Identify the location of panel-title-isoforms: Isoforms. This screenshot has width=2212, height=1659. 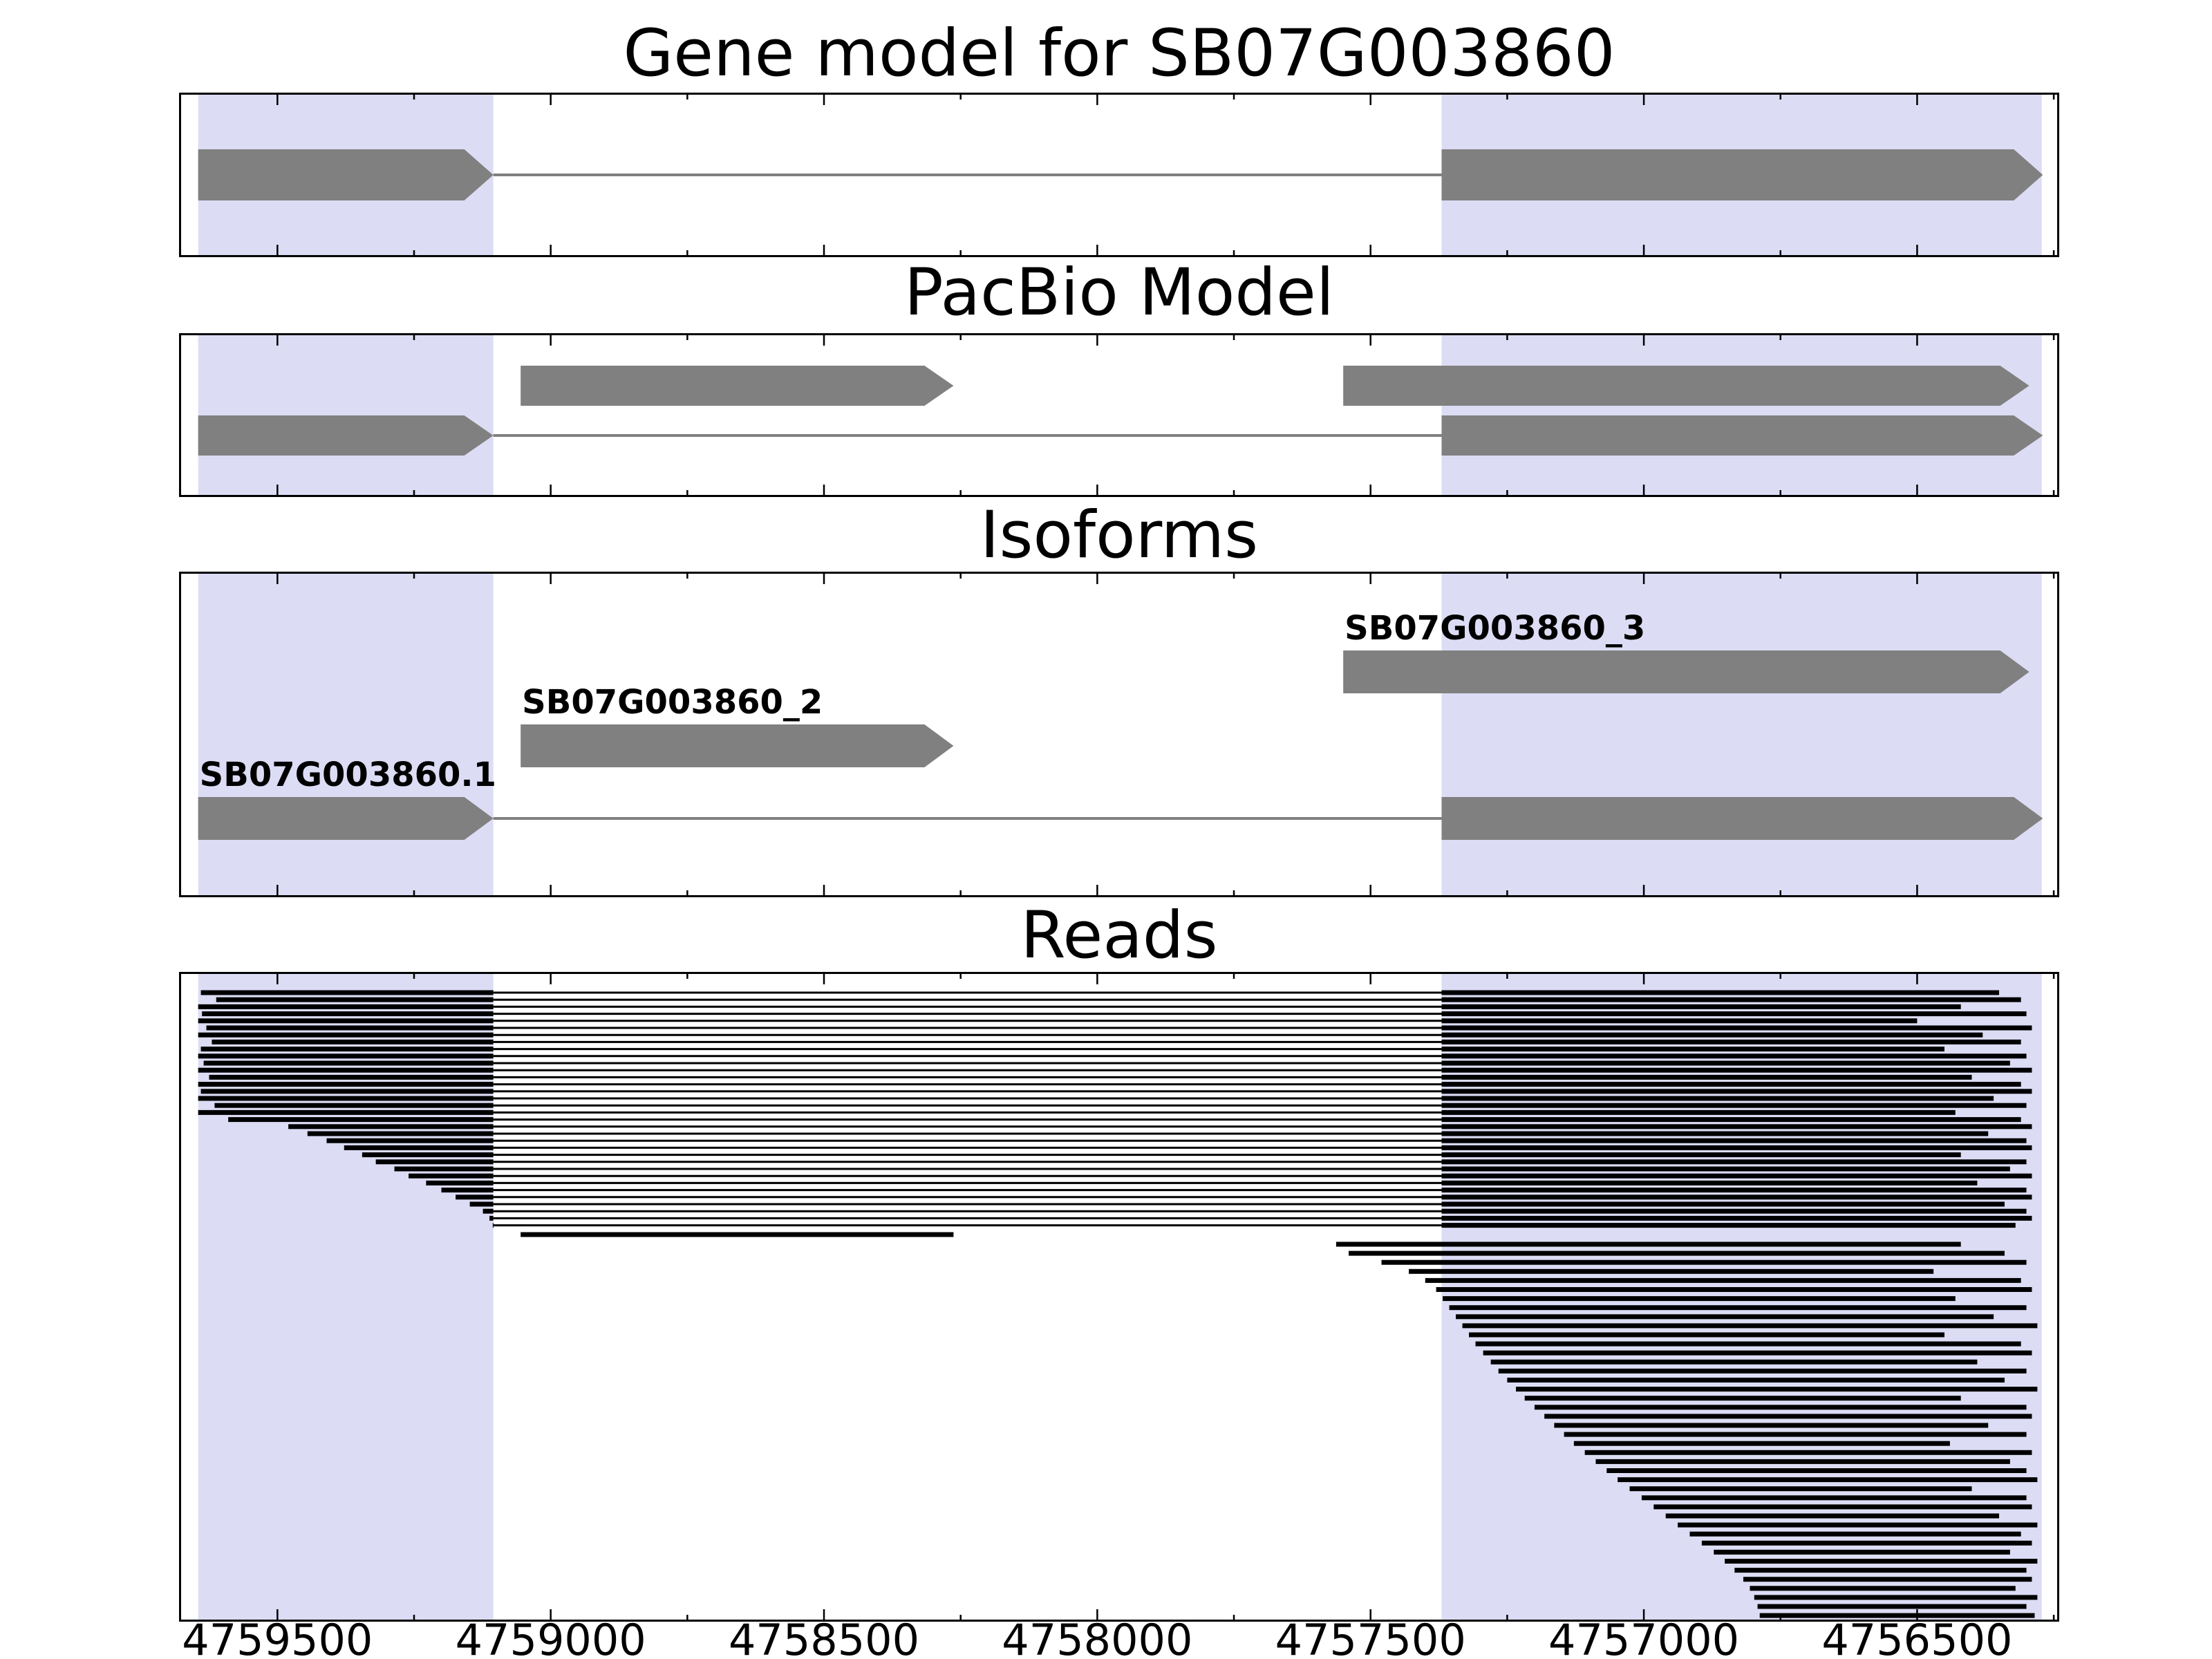
(1119, 535).